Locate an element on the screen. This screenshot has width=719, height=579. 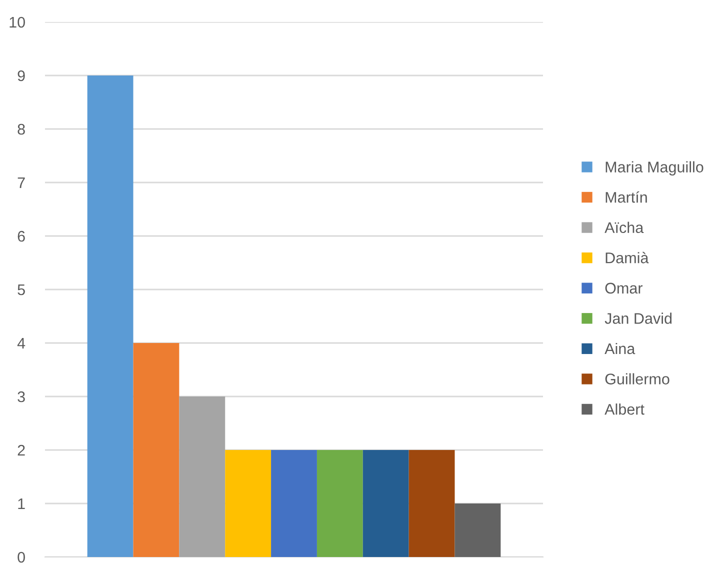
y-tick-label: 6 is located at coordinates (21, 236).